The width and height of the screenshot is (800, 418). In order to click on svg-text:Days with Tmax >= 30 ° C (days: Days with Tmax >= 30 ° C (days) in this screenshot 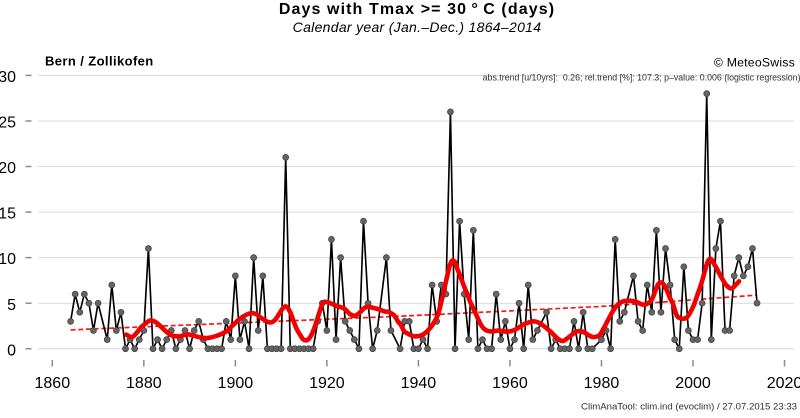, I will do `click(417, 9)`.